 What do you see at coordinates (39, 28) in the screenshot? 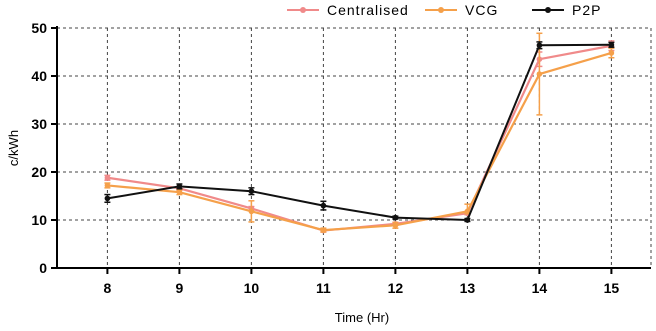
I see `y-tick-label: 50` at bounding box center [39, 28].